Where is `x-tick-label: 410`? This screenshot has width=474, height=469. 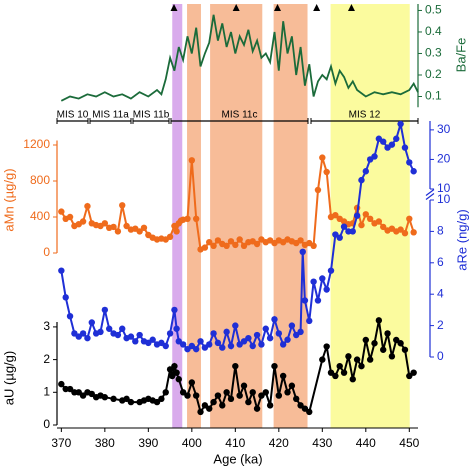 x-tick-label: 410 is located at coordinates (235, 443).